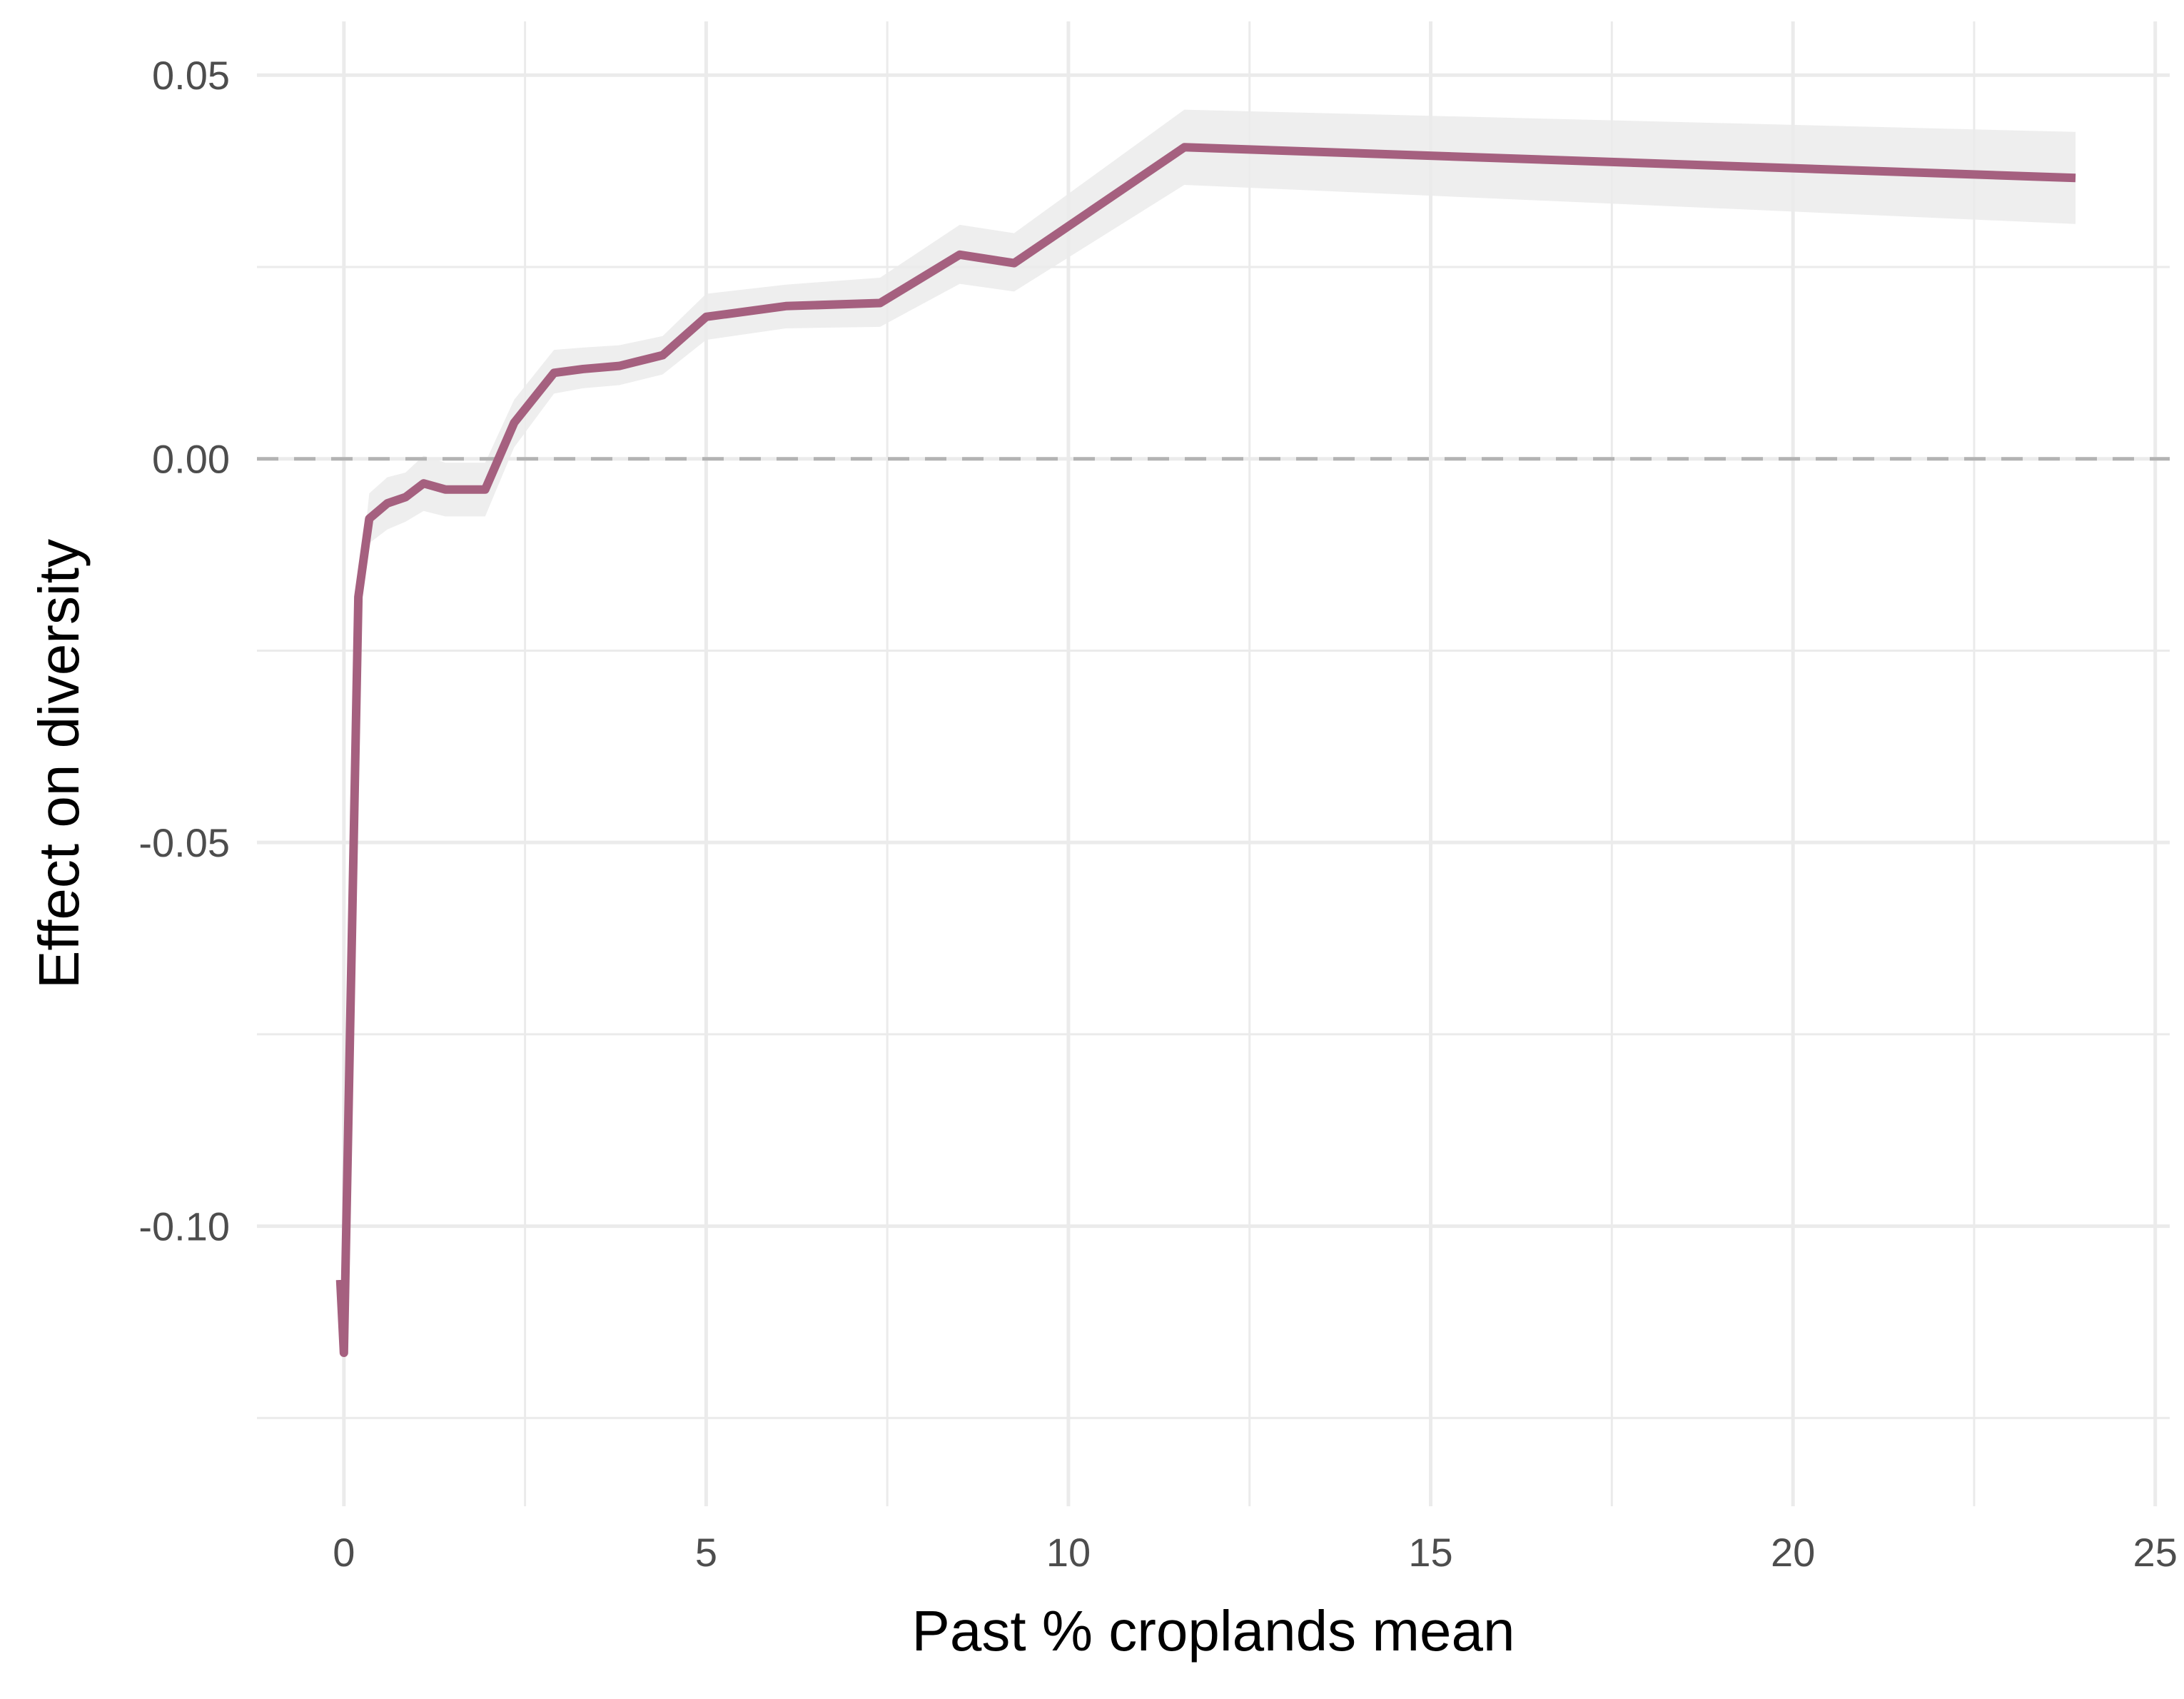 Image resolution: width=2184 pixels, height=1699 pixels. What do you see at coordinates (184, 843) in the screenshot?
I see `y-tick-label-1: -0.05` at bounding box center [184, 843].